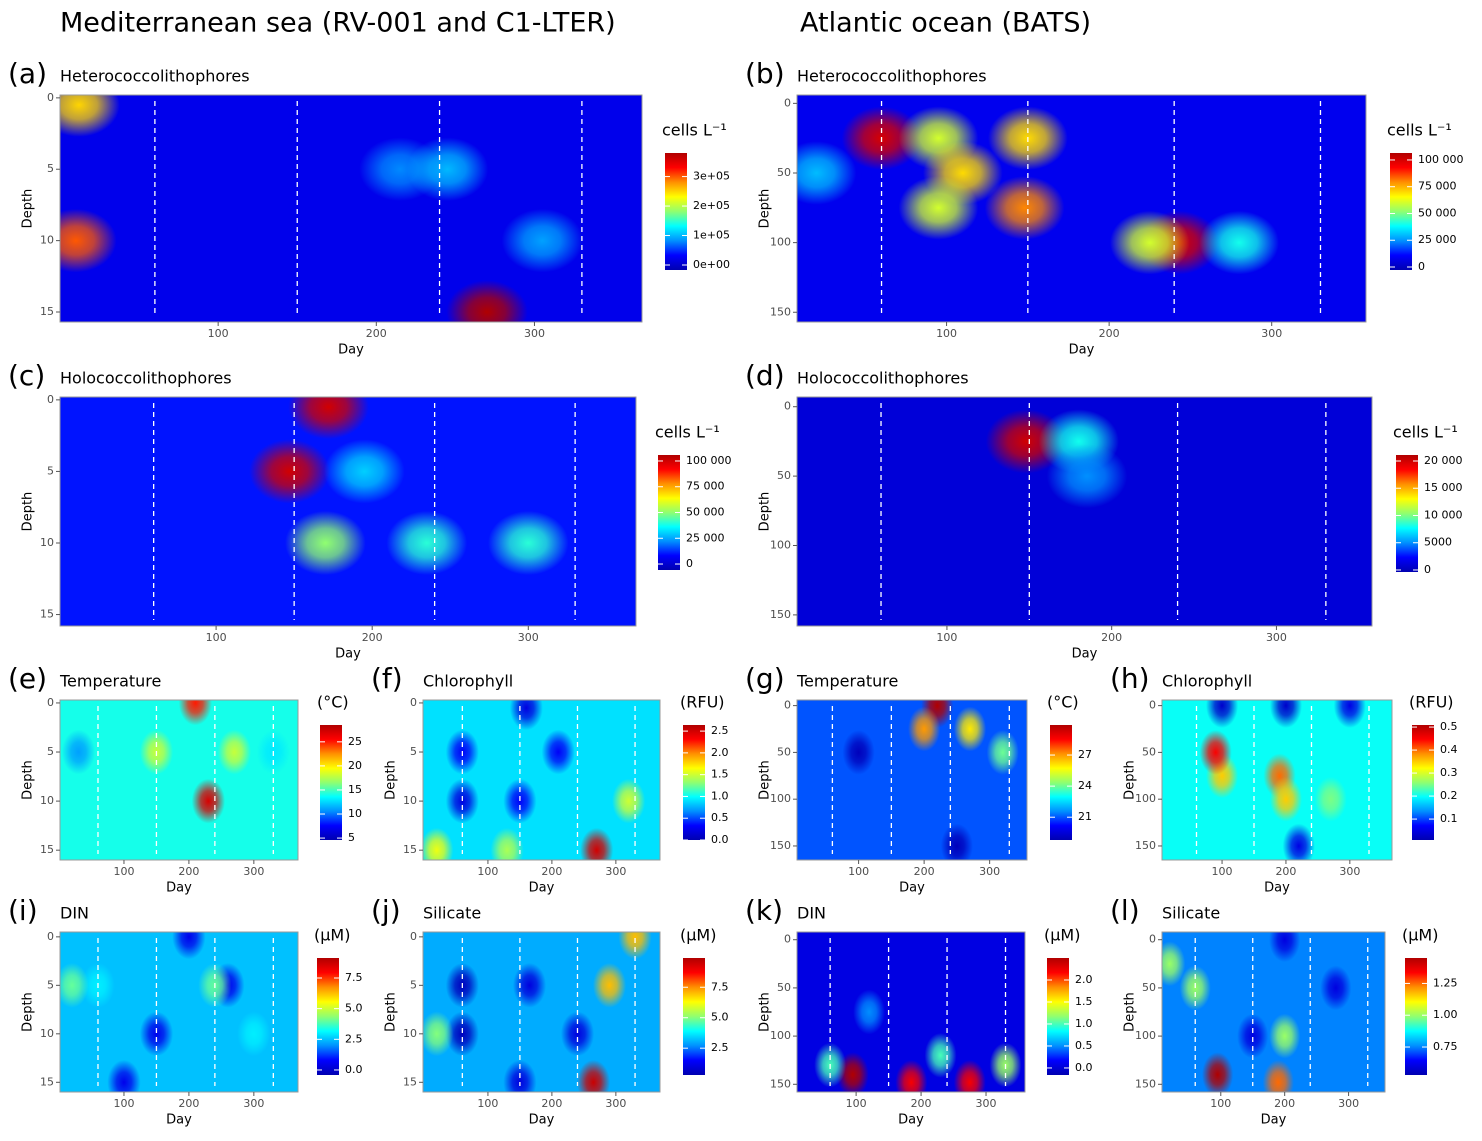 This screenshot has width=1482, height=1141. I want to click on column-title: Mediterranean sea (RV-001 and C1-LTER), so click(338, 23).